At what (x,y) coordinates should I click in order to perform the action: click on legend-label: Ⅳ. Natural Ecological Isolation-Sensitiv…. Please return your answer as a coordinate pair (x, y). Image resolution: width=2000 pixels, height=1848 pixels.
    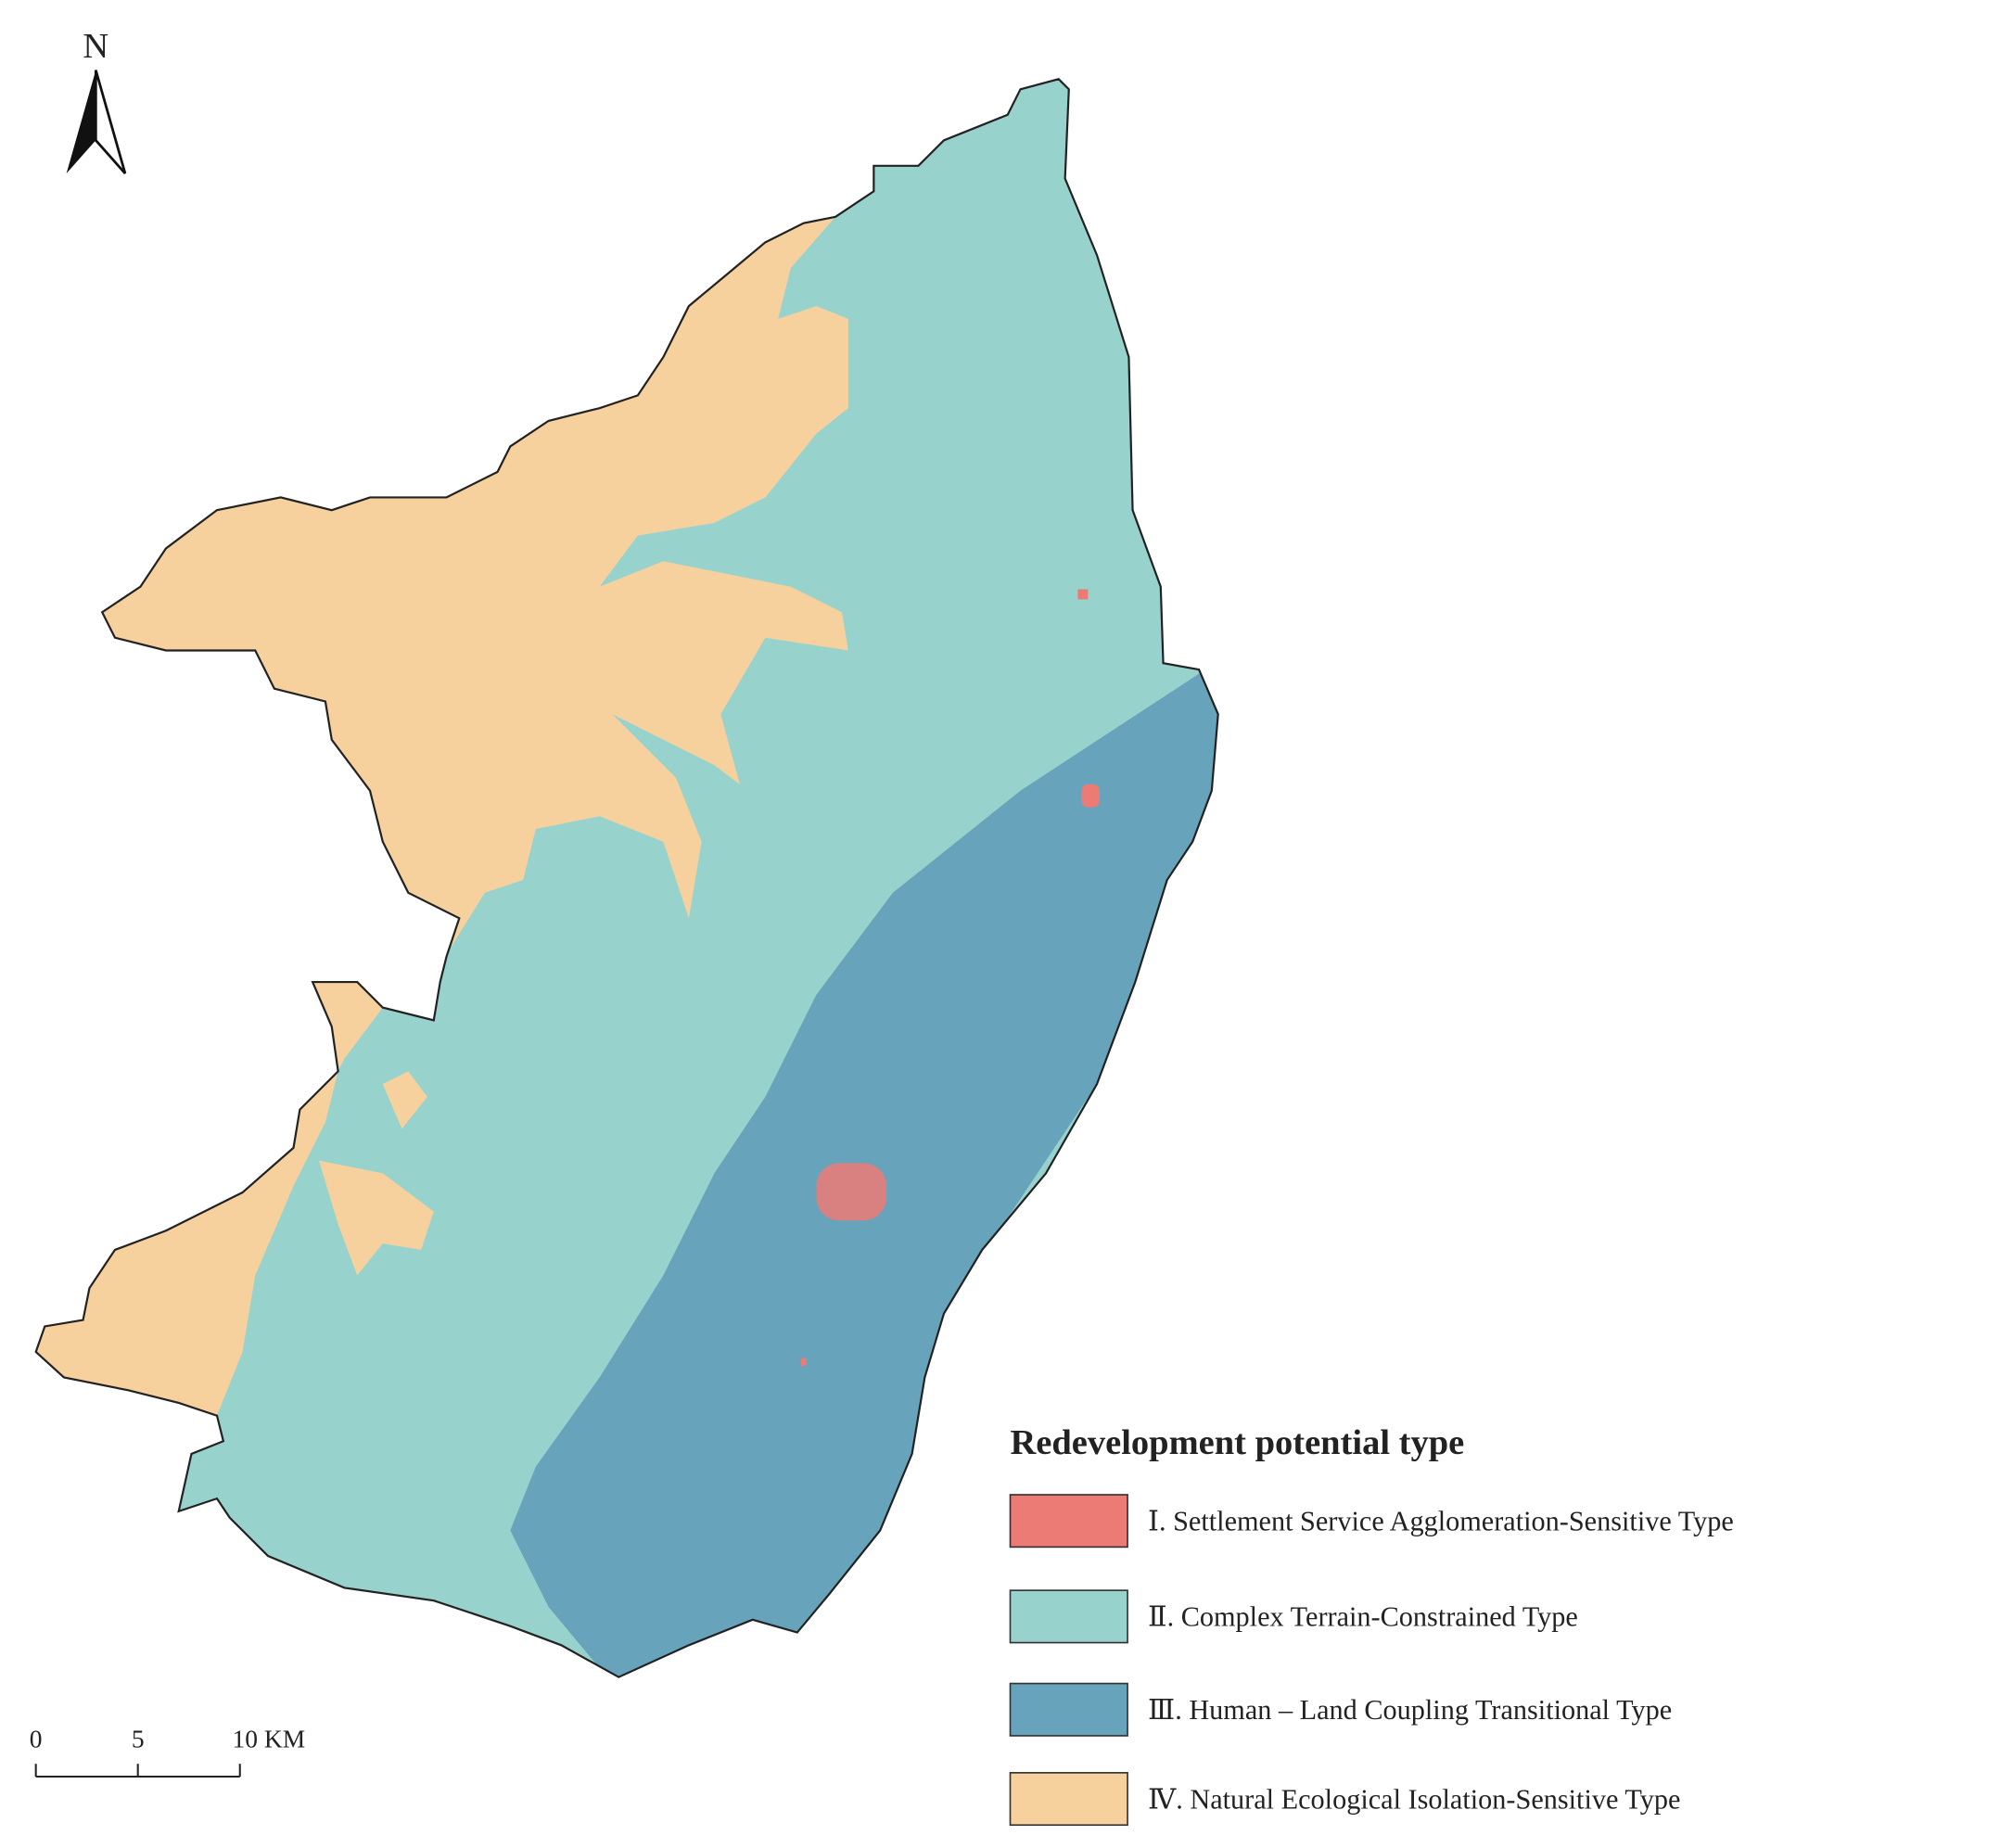
    Looking at the image, I should click on (1414, 1799).